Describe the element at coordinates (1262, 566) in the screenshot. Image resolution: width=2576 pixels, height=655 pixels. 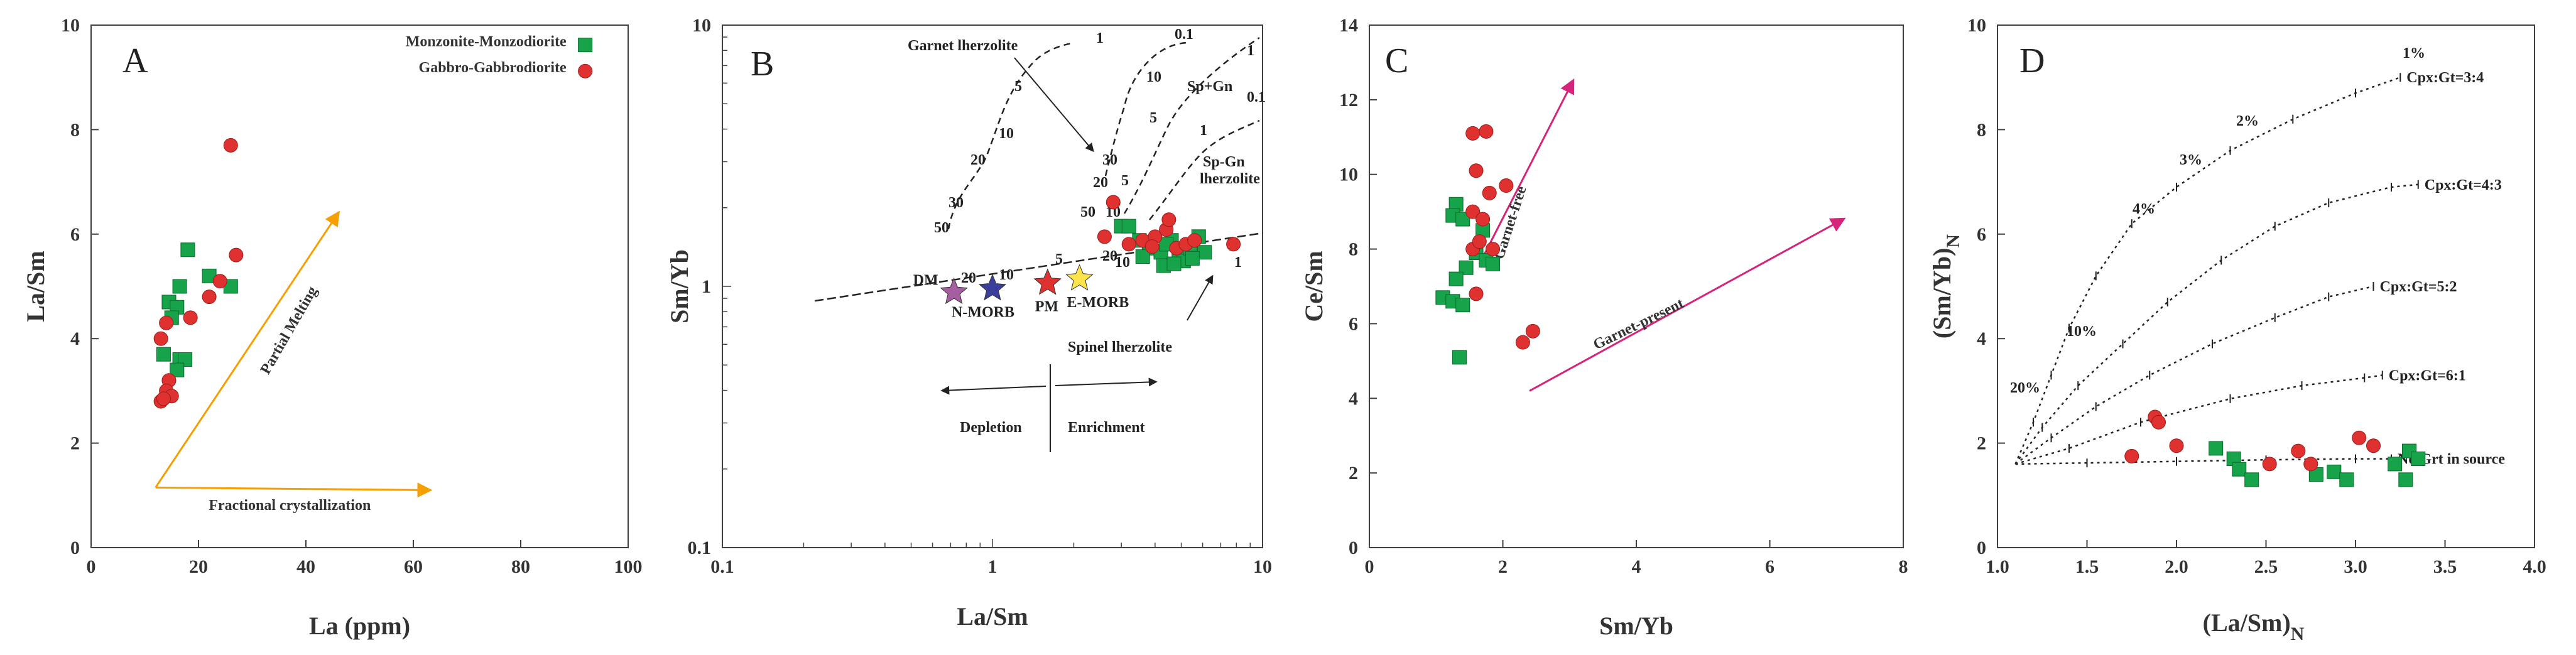
I see `x-tick-label: 10` at that location.